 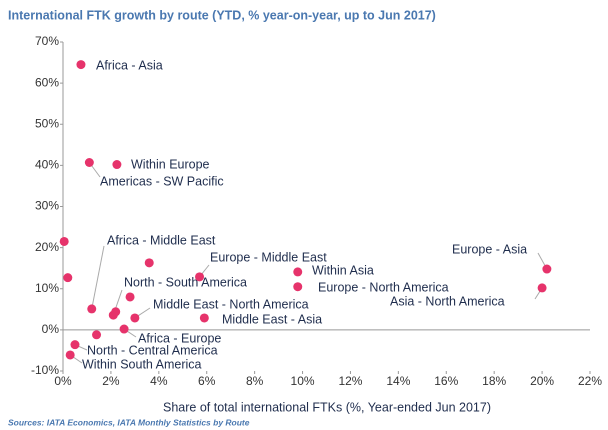 What do you see at coordinates (383, 287) in the screenshot?
I see `point-label: Europe - North America` at bounding box center [383, 287].